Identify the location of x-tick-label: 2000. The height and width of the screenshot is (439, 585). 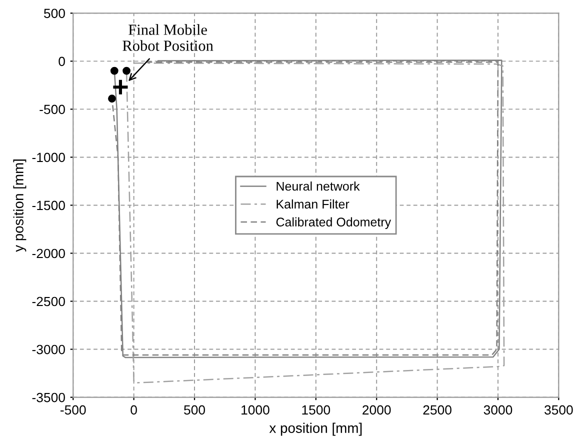
(376, 410).